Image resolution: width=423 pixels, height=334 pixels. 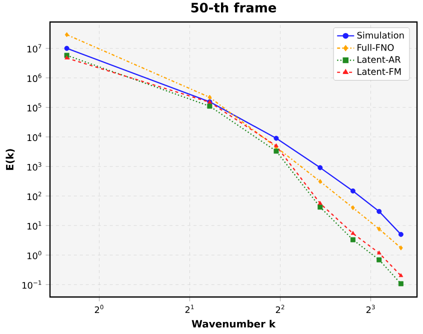 I want to click on x-tick-label: 2$^{0}$, so click(x=99, y=309).